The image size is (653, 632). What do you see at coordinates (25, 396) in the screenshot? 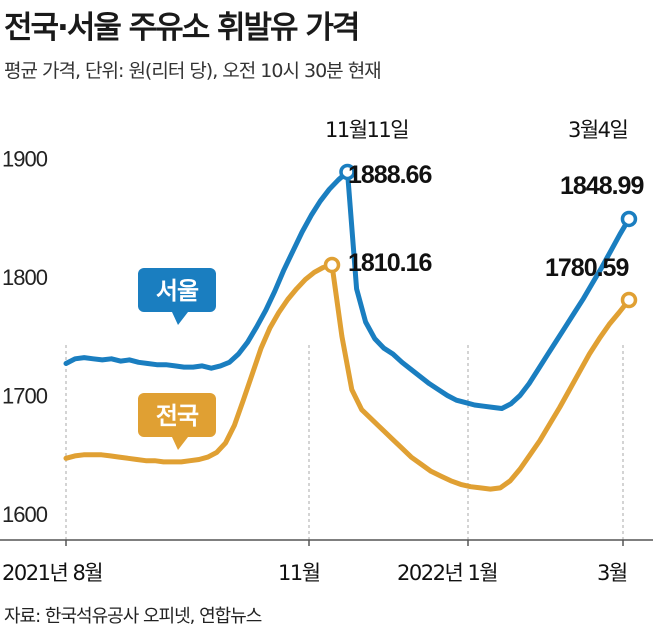
I see `y-tick-label: 1700` at bounding box center [25, 396].